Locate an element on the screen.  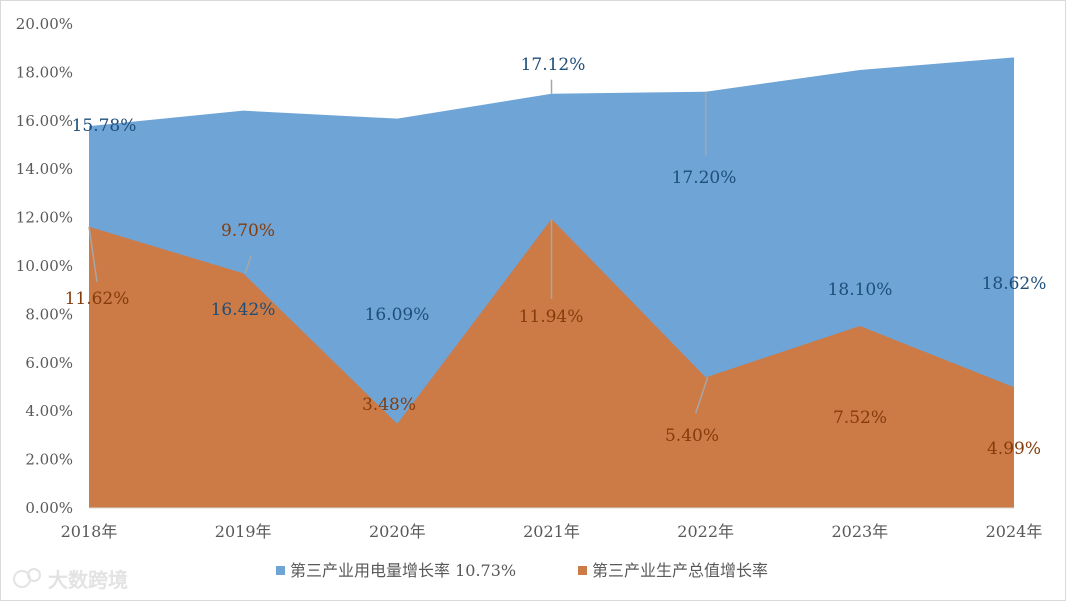
watermark-logo-icon is located at coordinates (34, 575).